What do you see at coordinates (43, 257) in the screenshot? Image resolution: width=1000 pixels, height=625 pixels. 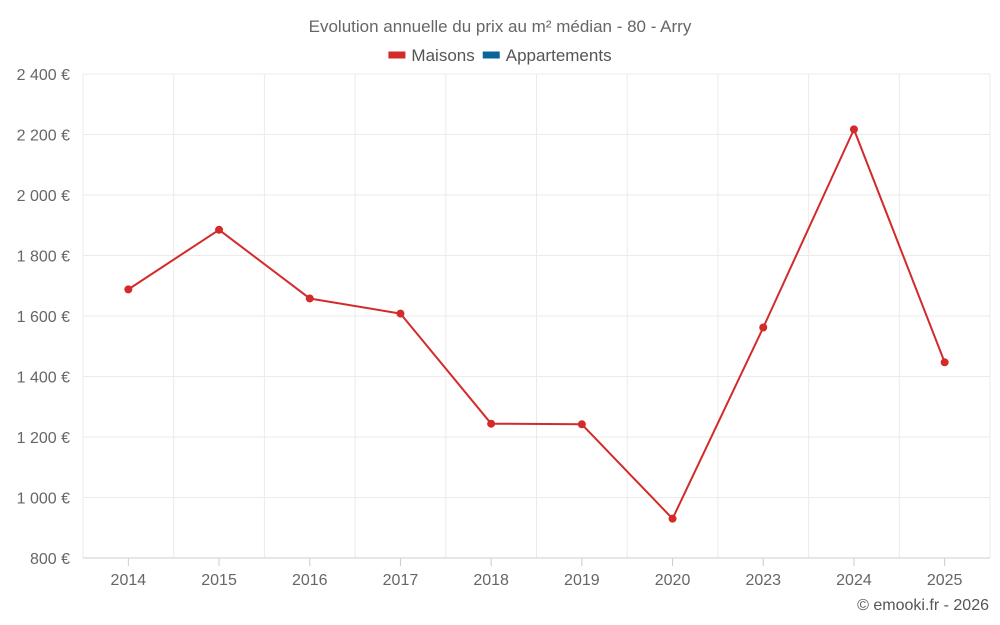 I see `y-tick-label: 1 800 €` at bounding box center [43, 257].